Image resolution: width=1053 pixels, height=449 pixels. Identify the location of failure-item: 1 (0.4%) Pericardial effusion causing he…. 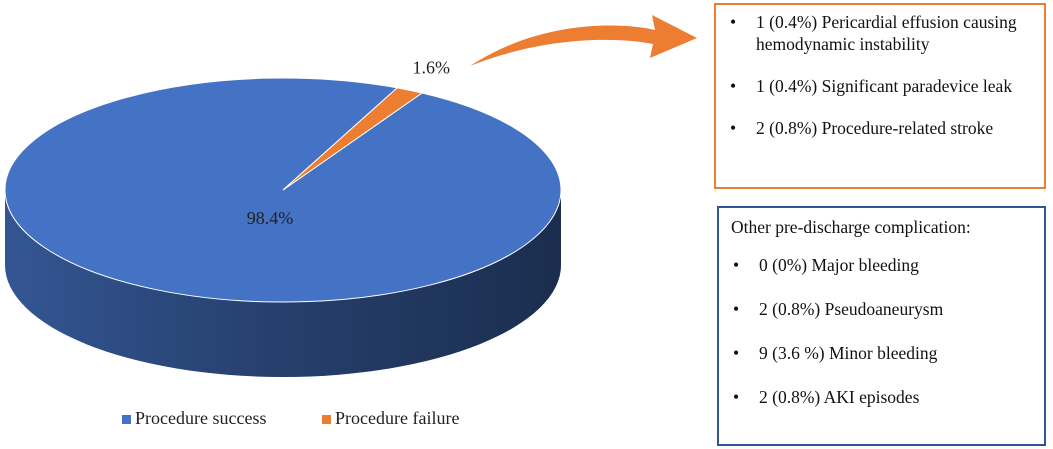
(880, 33).